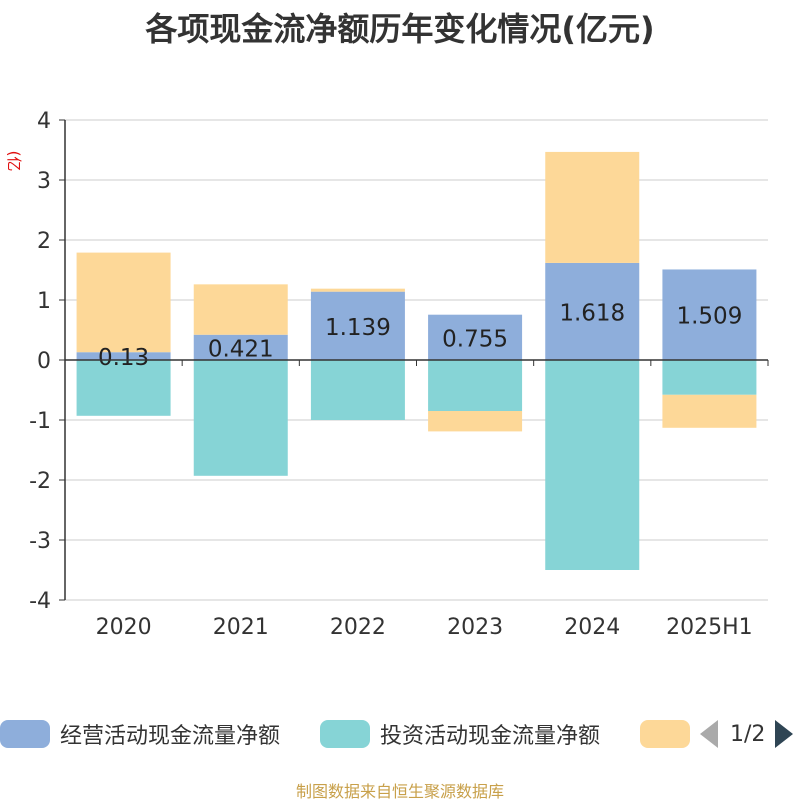  I want to click on y-tick-label: -2, so click(40, 481).